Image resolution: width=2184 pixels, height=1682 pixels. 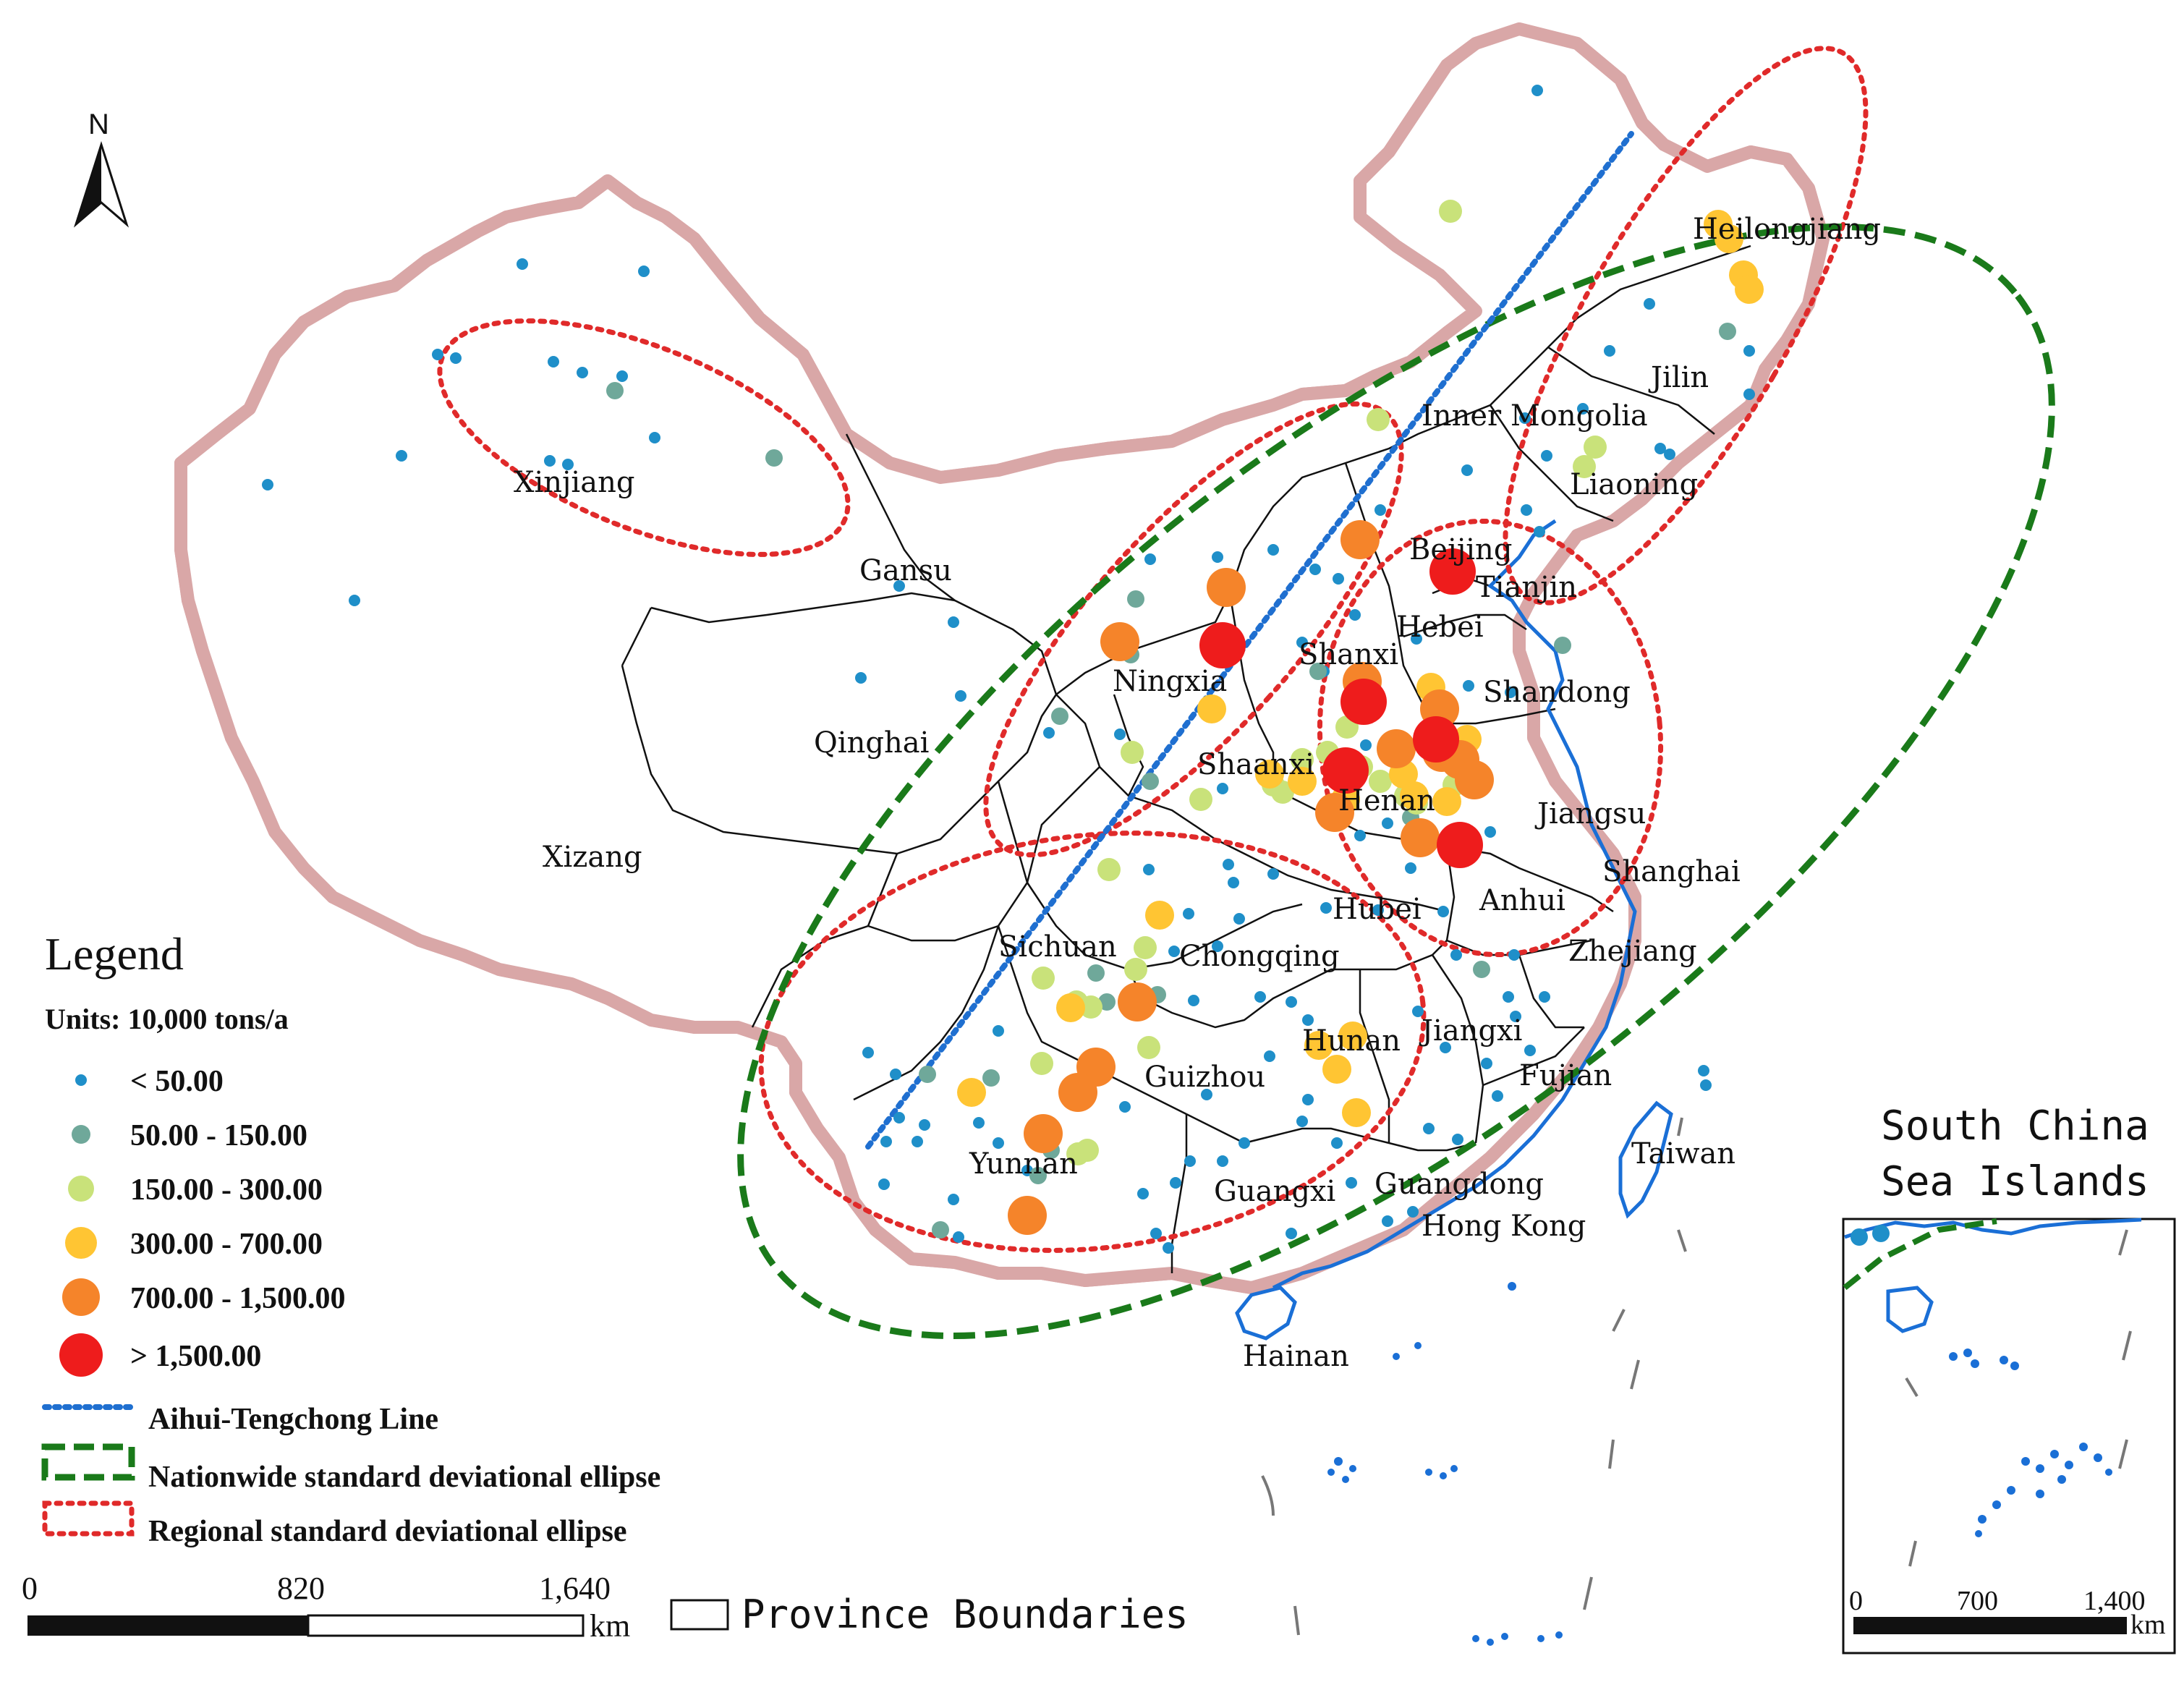 What do you see at coordinates (1440, 627) in the screenshot?
I see `province-label: Hebei` at bounding box center [1440, 627].